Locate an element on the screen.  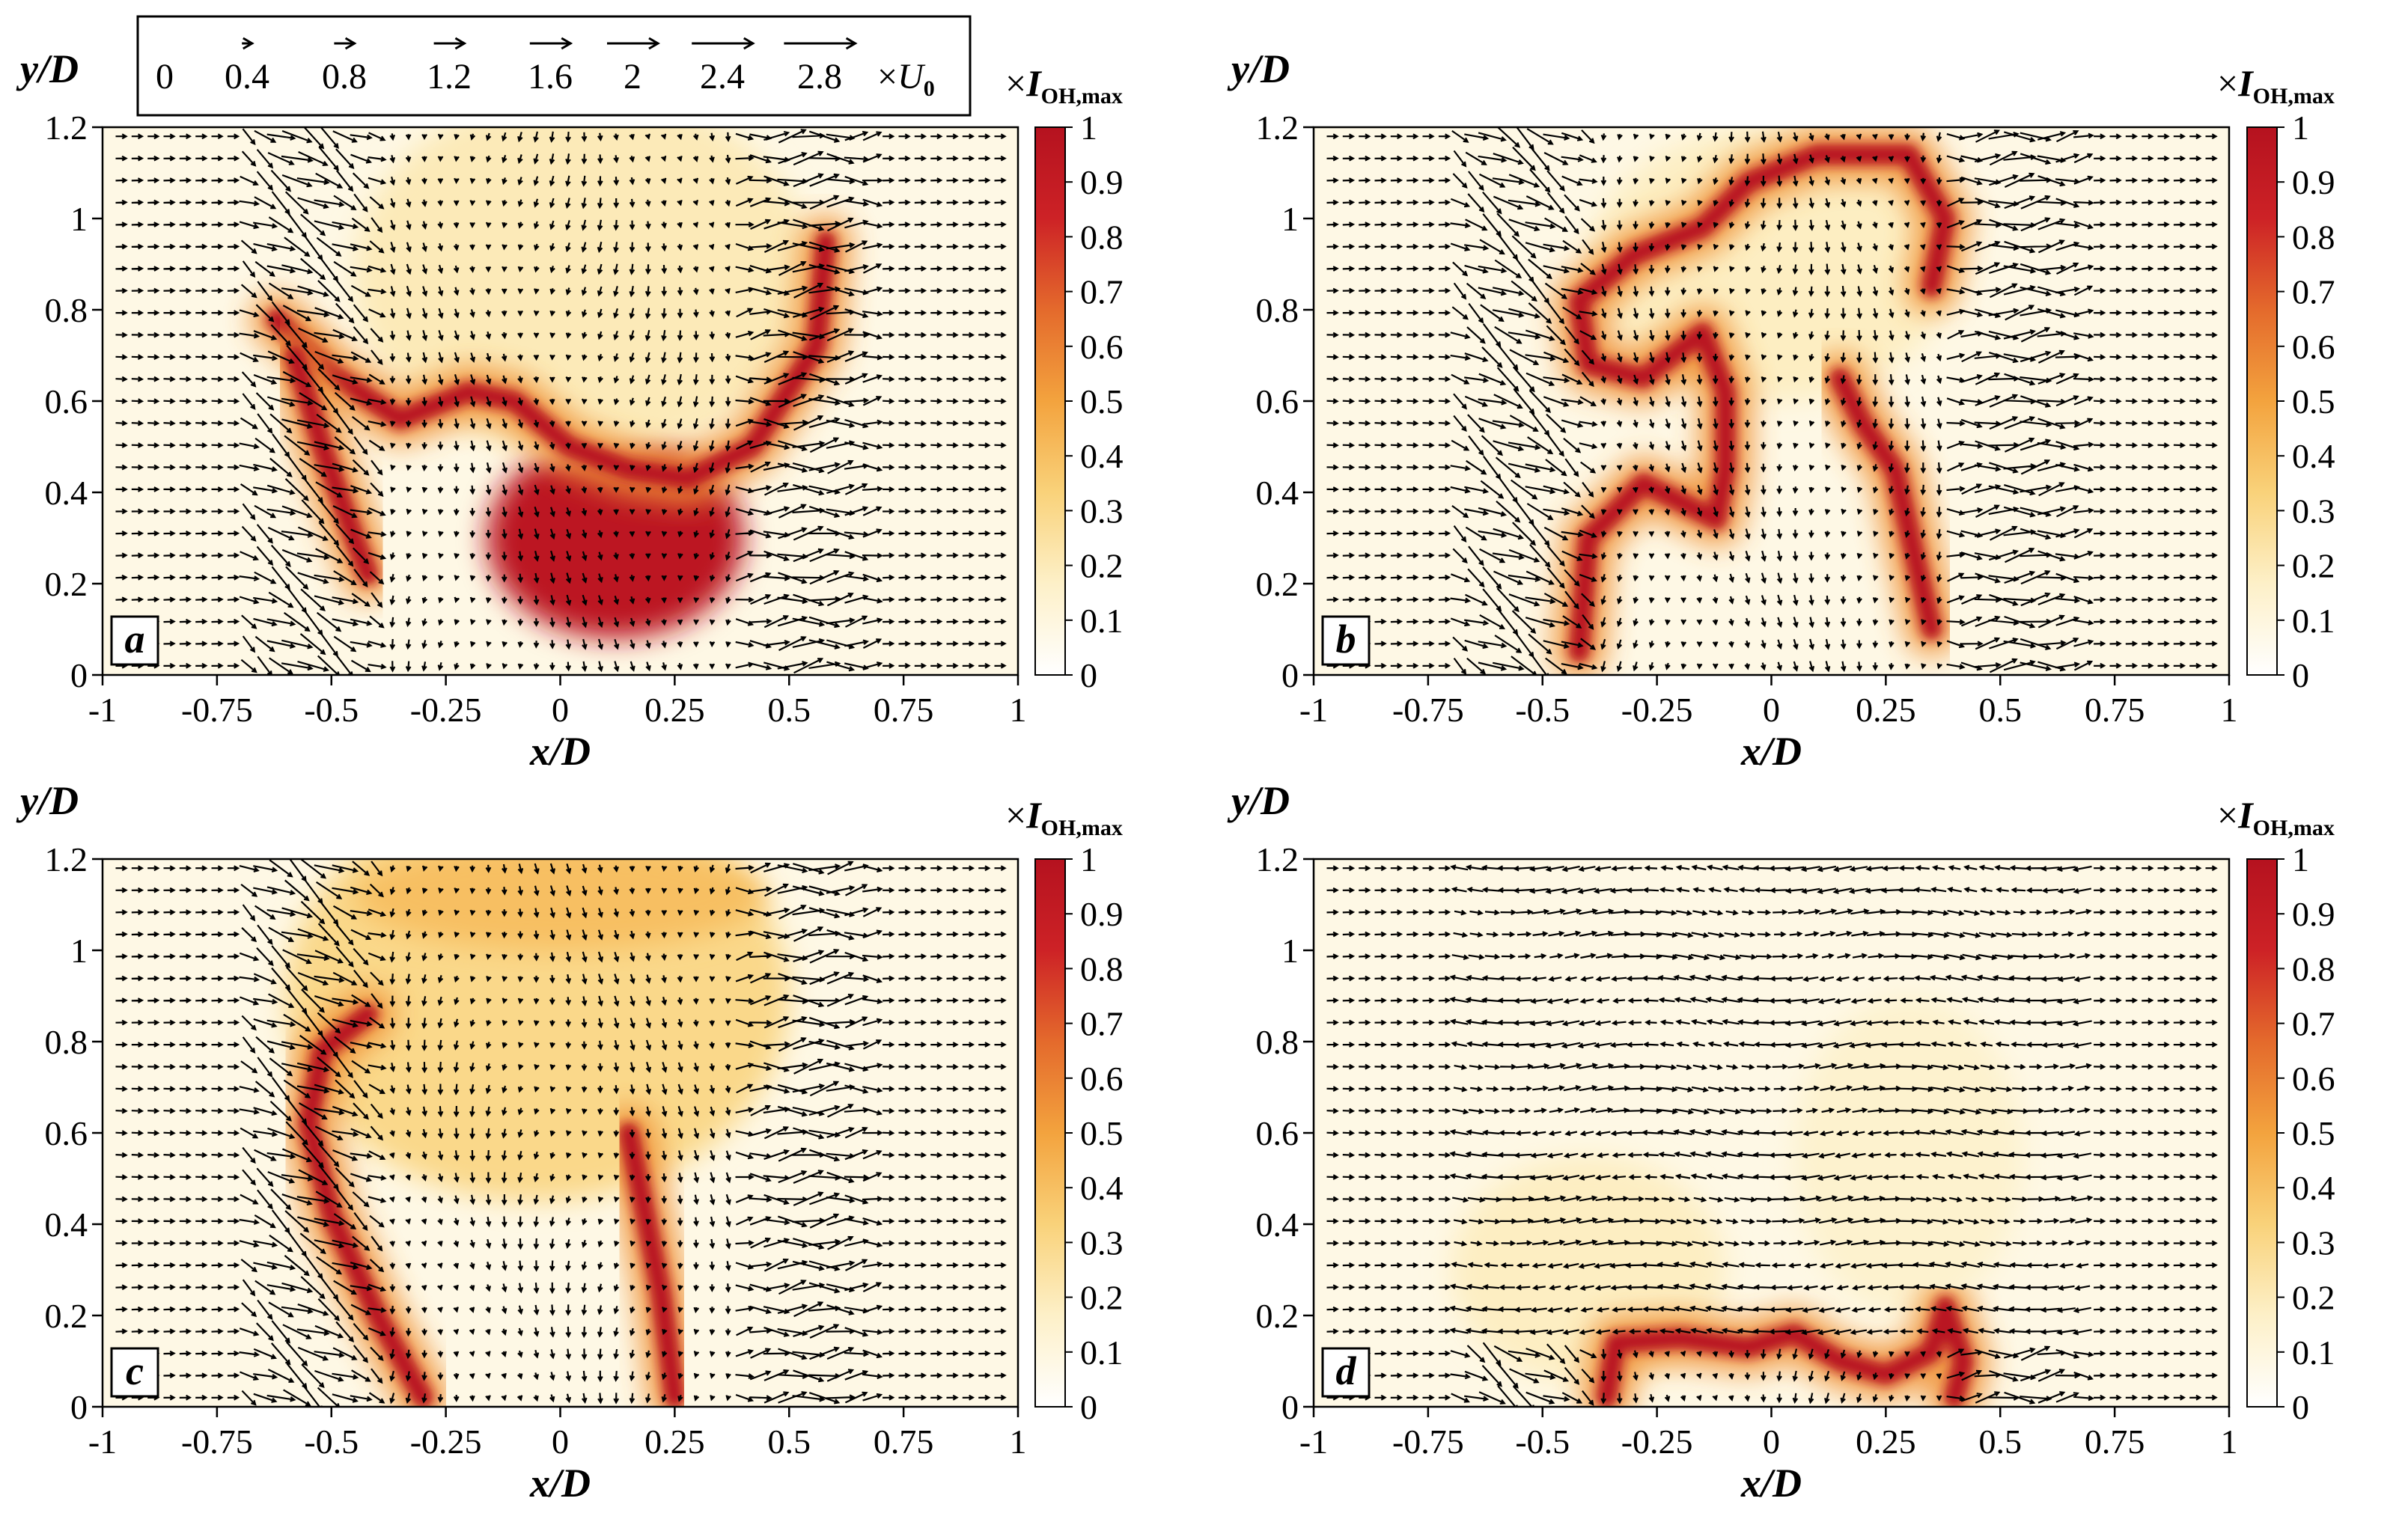
x-tick-label: 0 is located at coordinates (560, 1441).